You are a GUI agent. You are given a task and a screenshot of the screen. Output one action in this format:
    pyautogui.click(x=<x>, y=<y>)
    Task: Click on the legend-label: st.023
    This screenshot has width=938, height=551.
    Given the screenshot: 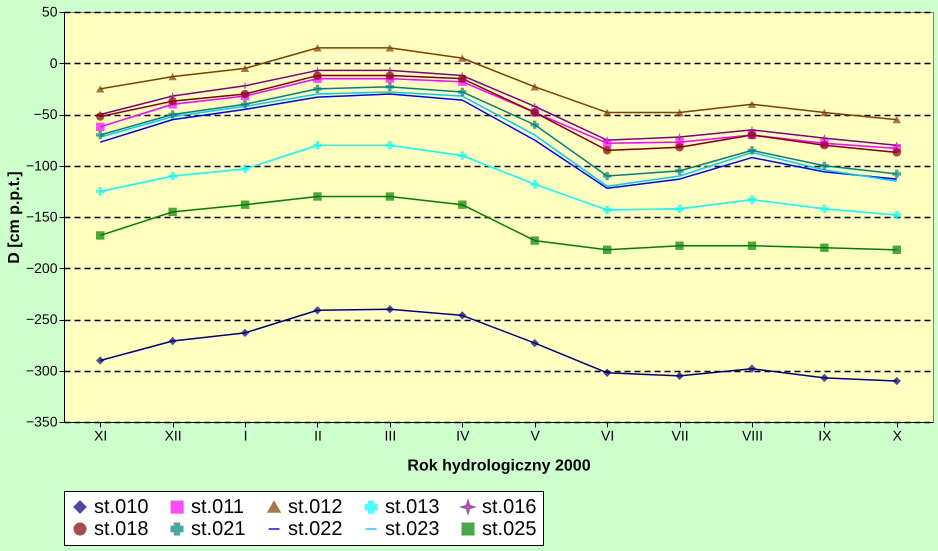 What is the action you would take?
    pyautogui.click(x=412, y=529)
    